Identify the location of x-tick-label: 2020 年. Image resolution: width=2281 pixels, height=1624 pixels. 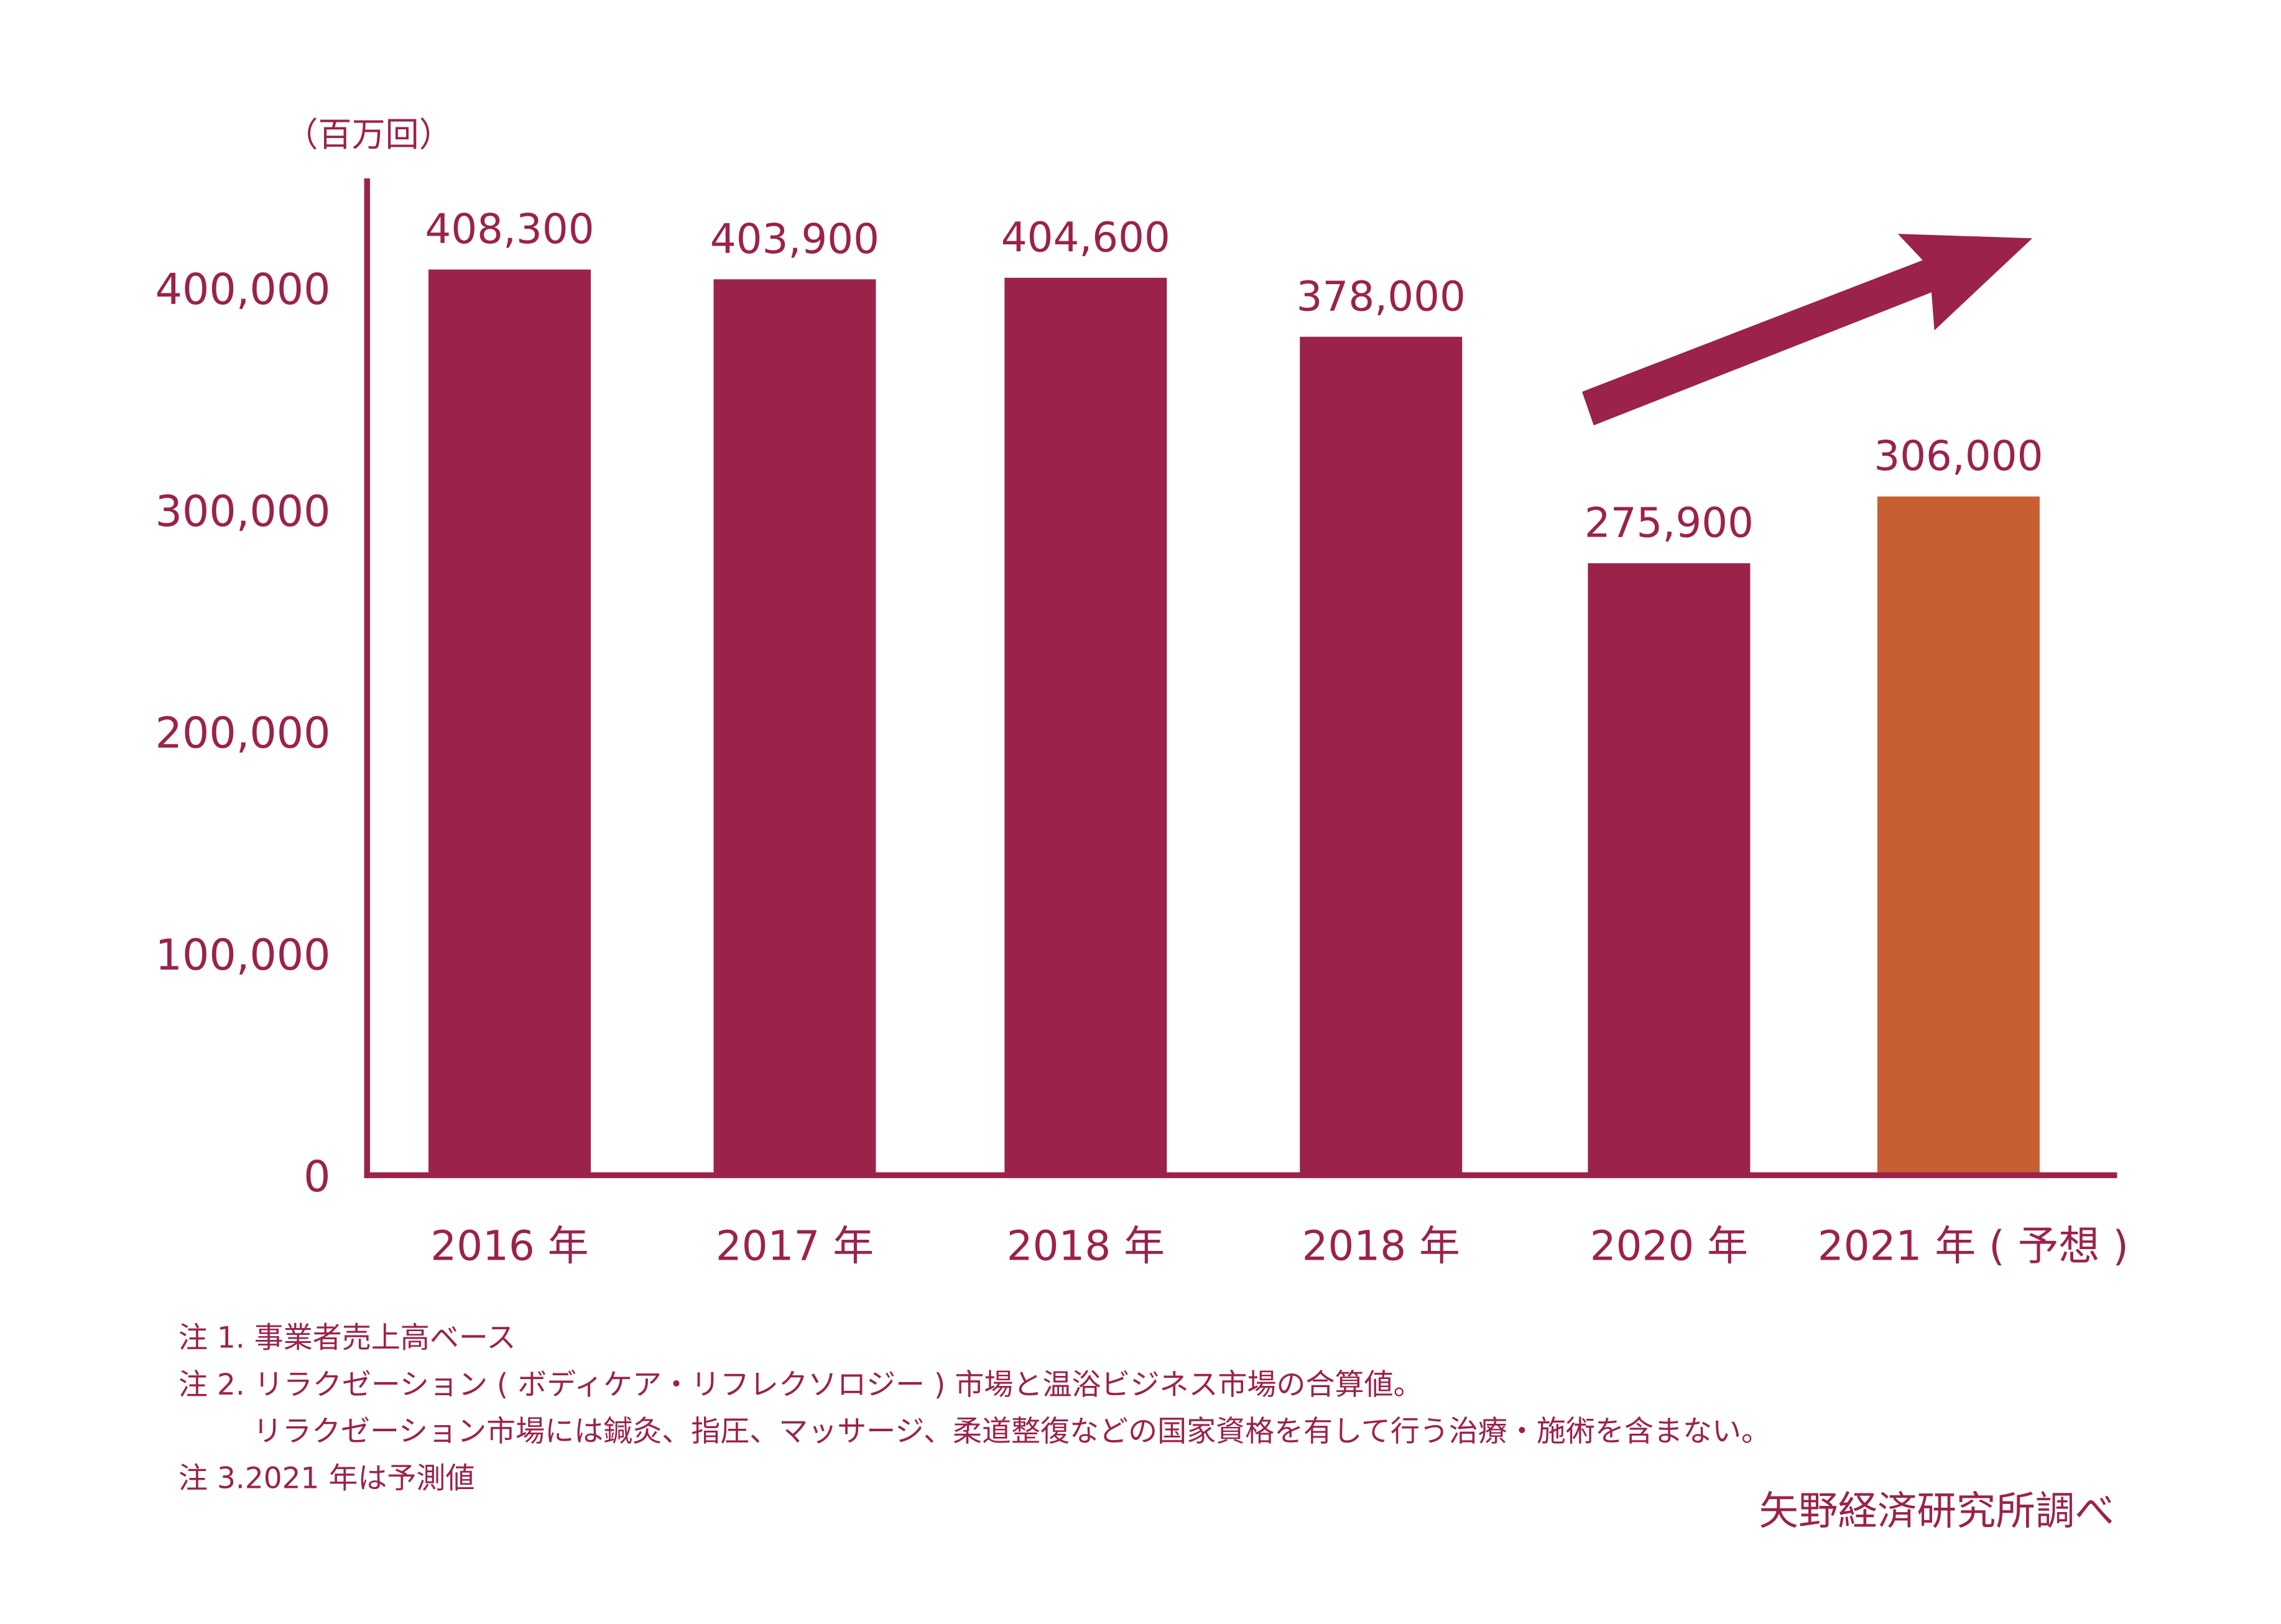
(1669, 1246).